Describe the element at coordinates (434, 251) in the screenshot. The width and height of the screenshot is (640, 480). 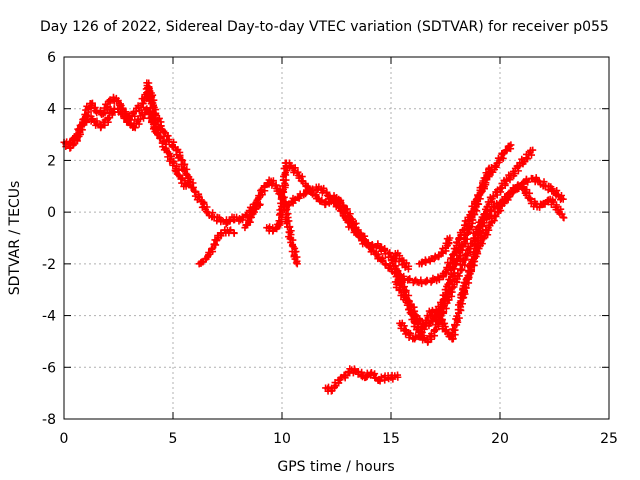
I see `series-track-k` at that location.